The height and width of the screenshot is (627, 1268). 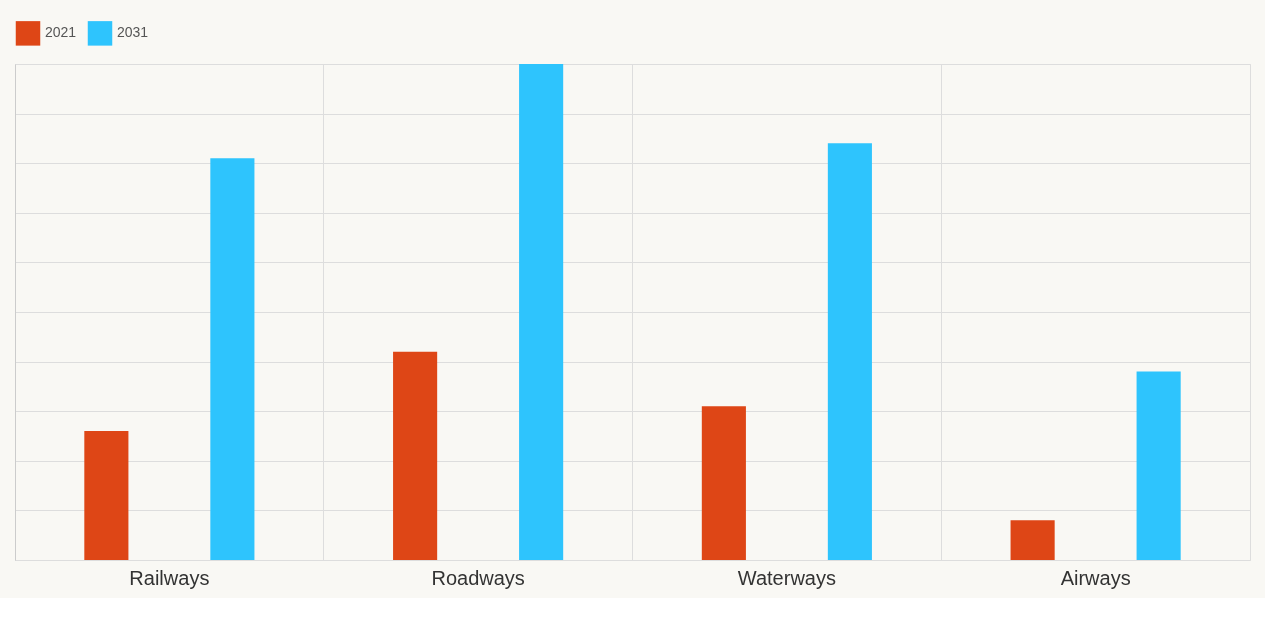 I want to click on legend-label: 2021, so click(x=61, y=32).